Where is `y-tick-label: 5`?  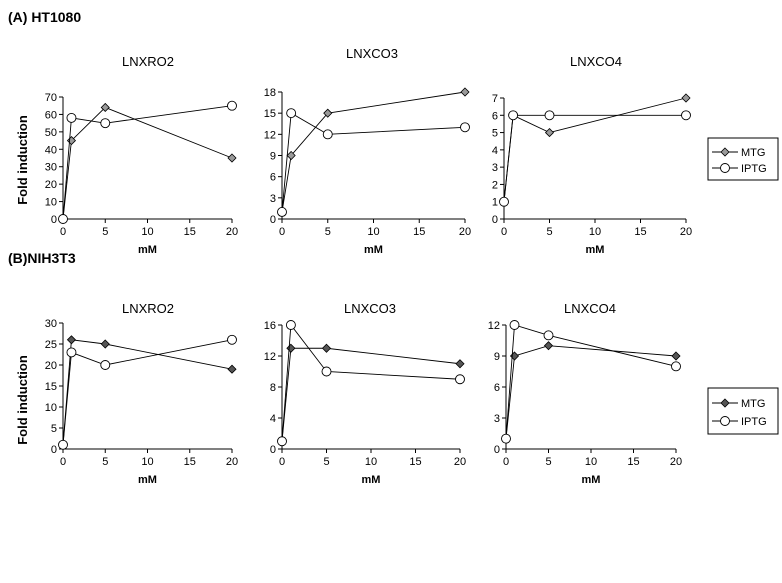
y-tick-label: 5 is located at coordinates (54, 429).